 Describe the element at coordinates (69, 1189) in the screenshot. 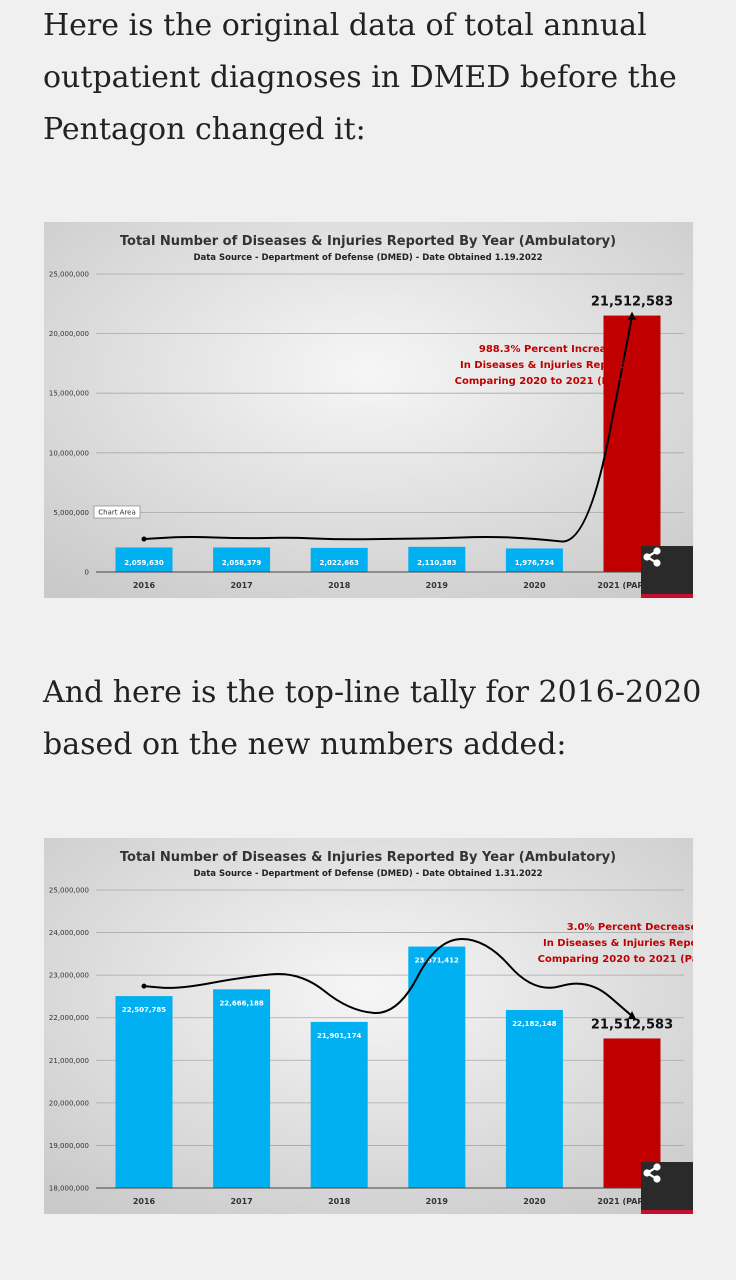

I see `y-tick-label: 18,000,000` at that location.